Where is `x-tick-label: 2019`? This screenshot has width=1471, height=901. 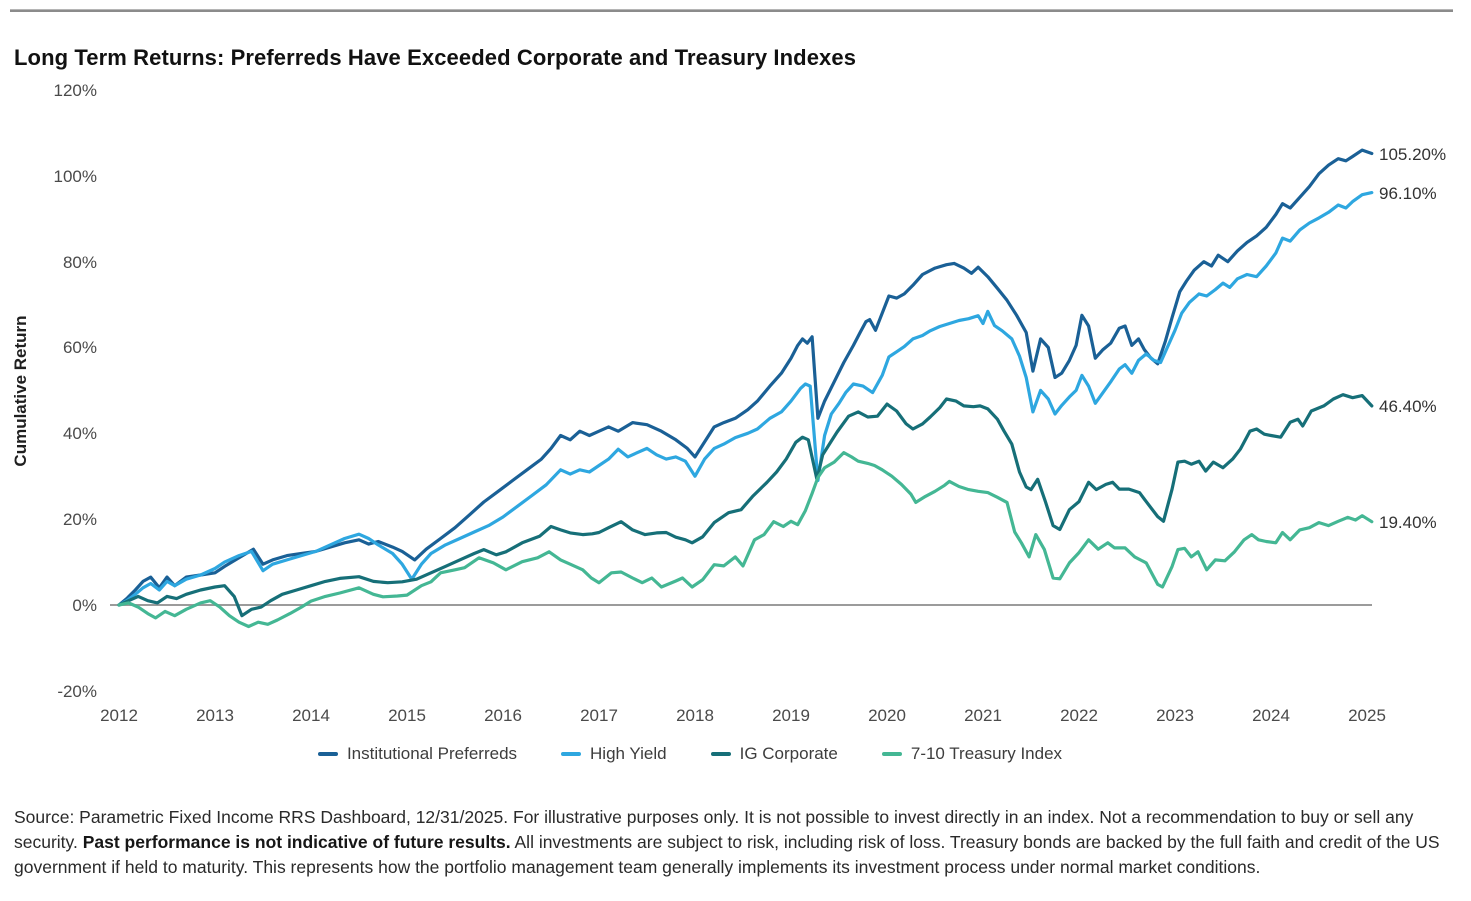 x-tick-label: 2019 is located at coordinates (791, 715).